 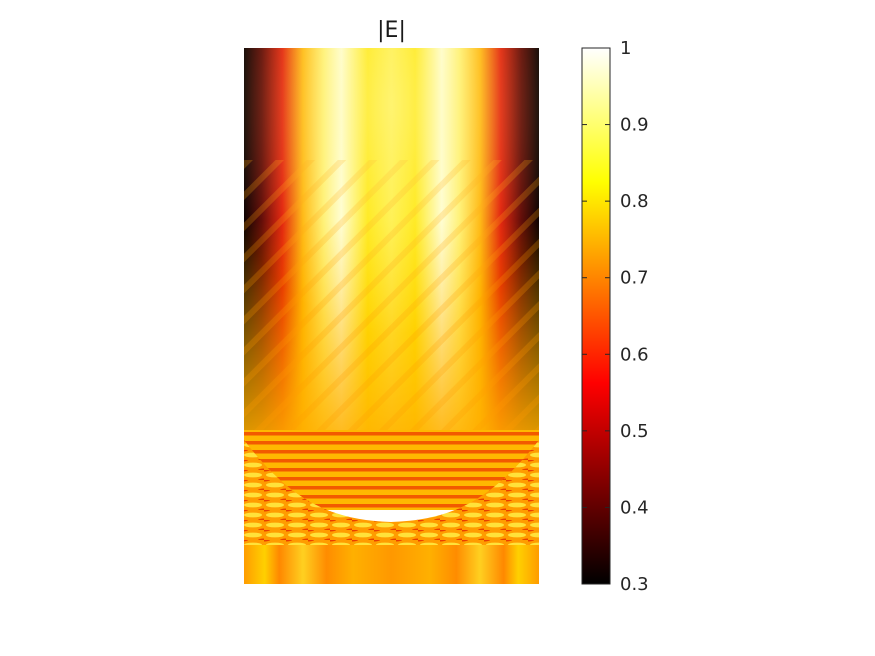 What do you see at coordinates (634, 125) in the screenshot?
I see `colorbar-tick-label: 0.9` at bounding box center [634, 125].